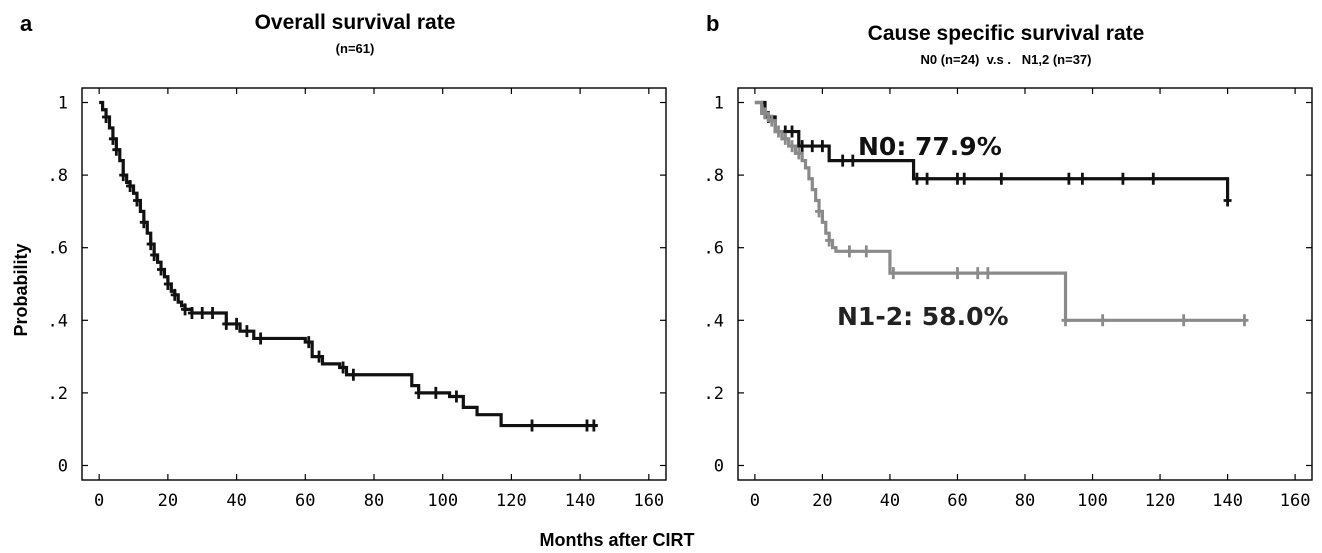  What do you see at coordinates (58, 321) in the screenshot?
I see `panel-a-y-tick-label: .4` at bounding box center [58, 321].